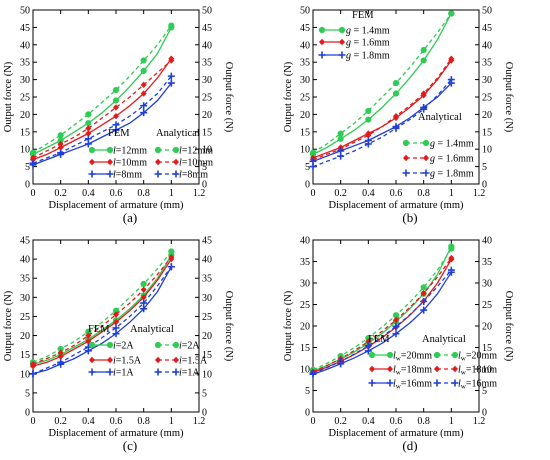 The height and width of the screenshot is (460, 550). Describe the element at coordinates (99, 329) in the screenshot. I see `legend-header: FEM` at that location.